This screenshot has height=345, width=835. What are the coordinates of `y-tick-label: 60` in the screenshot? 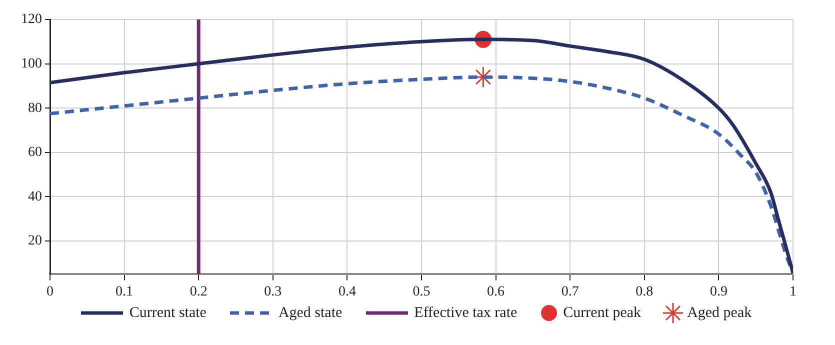 It's located at (35, 152).